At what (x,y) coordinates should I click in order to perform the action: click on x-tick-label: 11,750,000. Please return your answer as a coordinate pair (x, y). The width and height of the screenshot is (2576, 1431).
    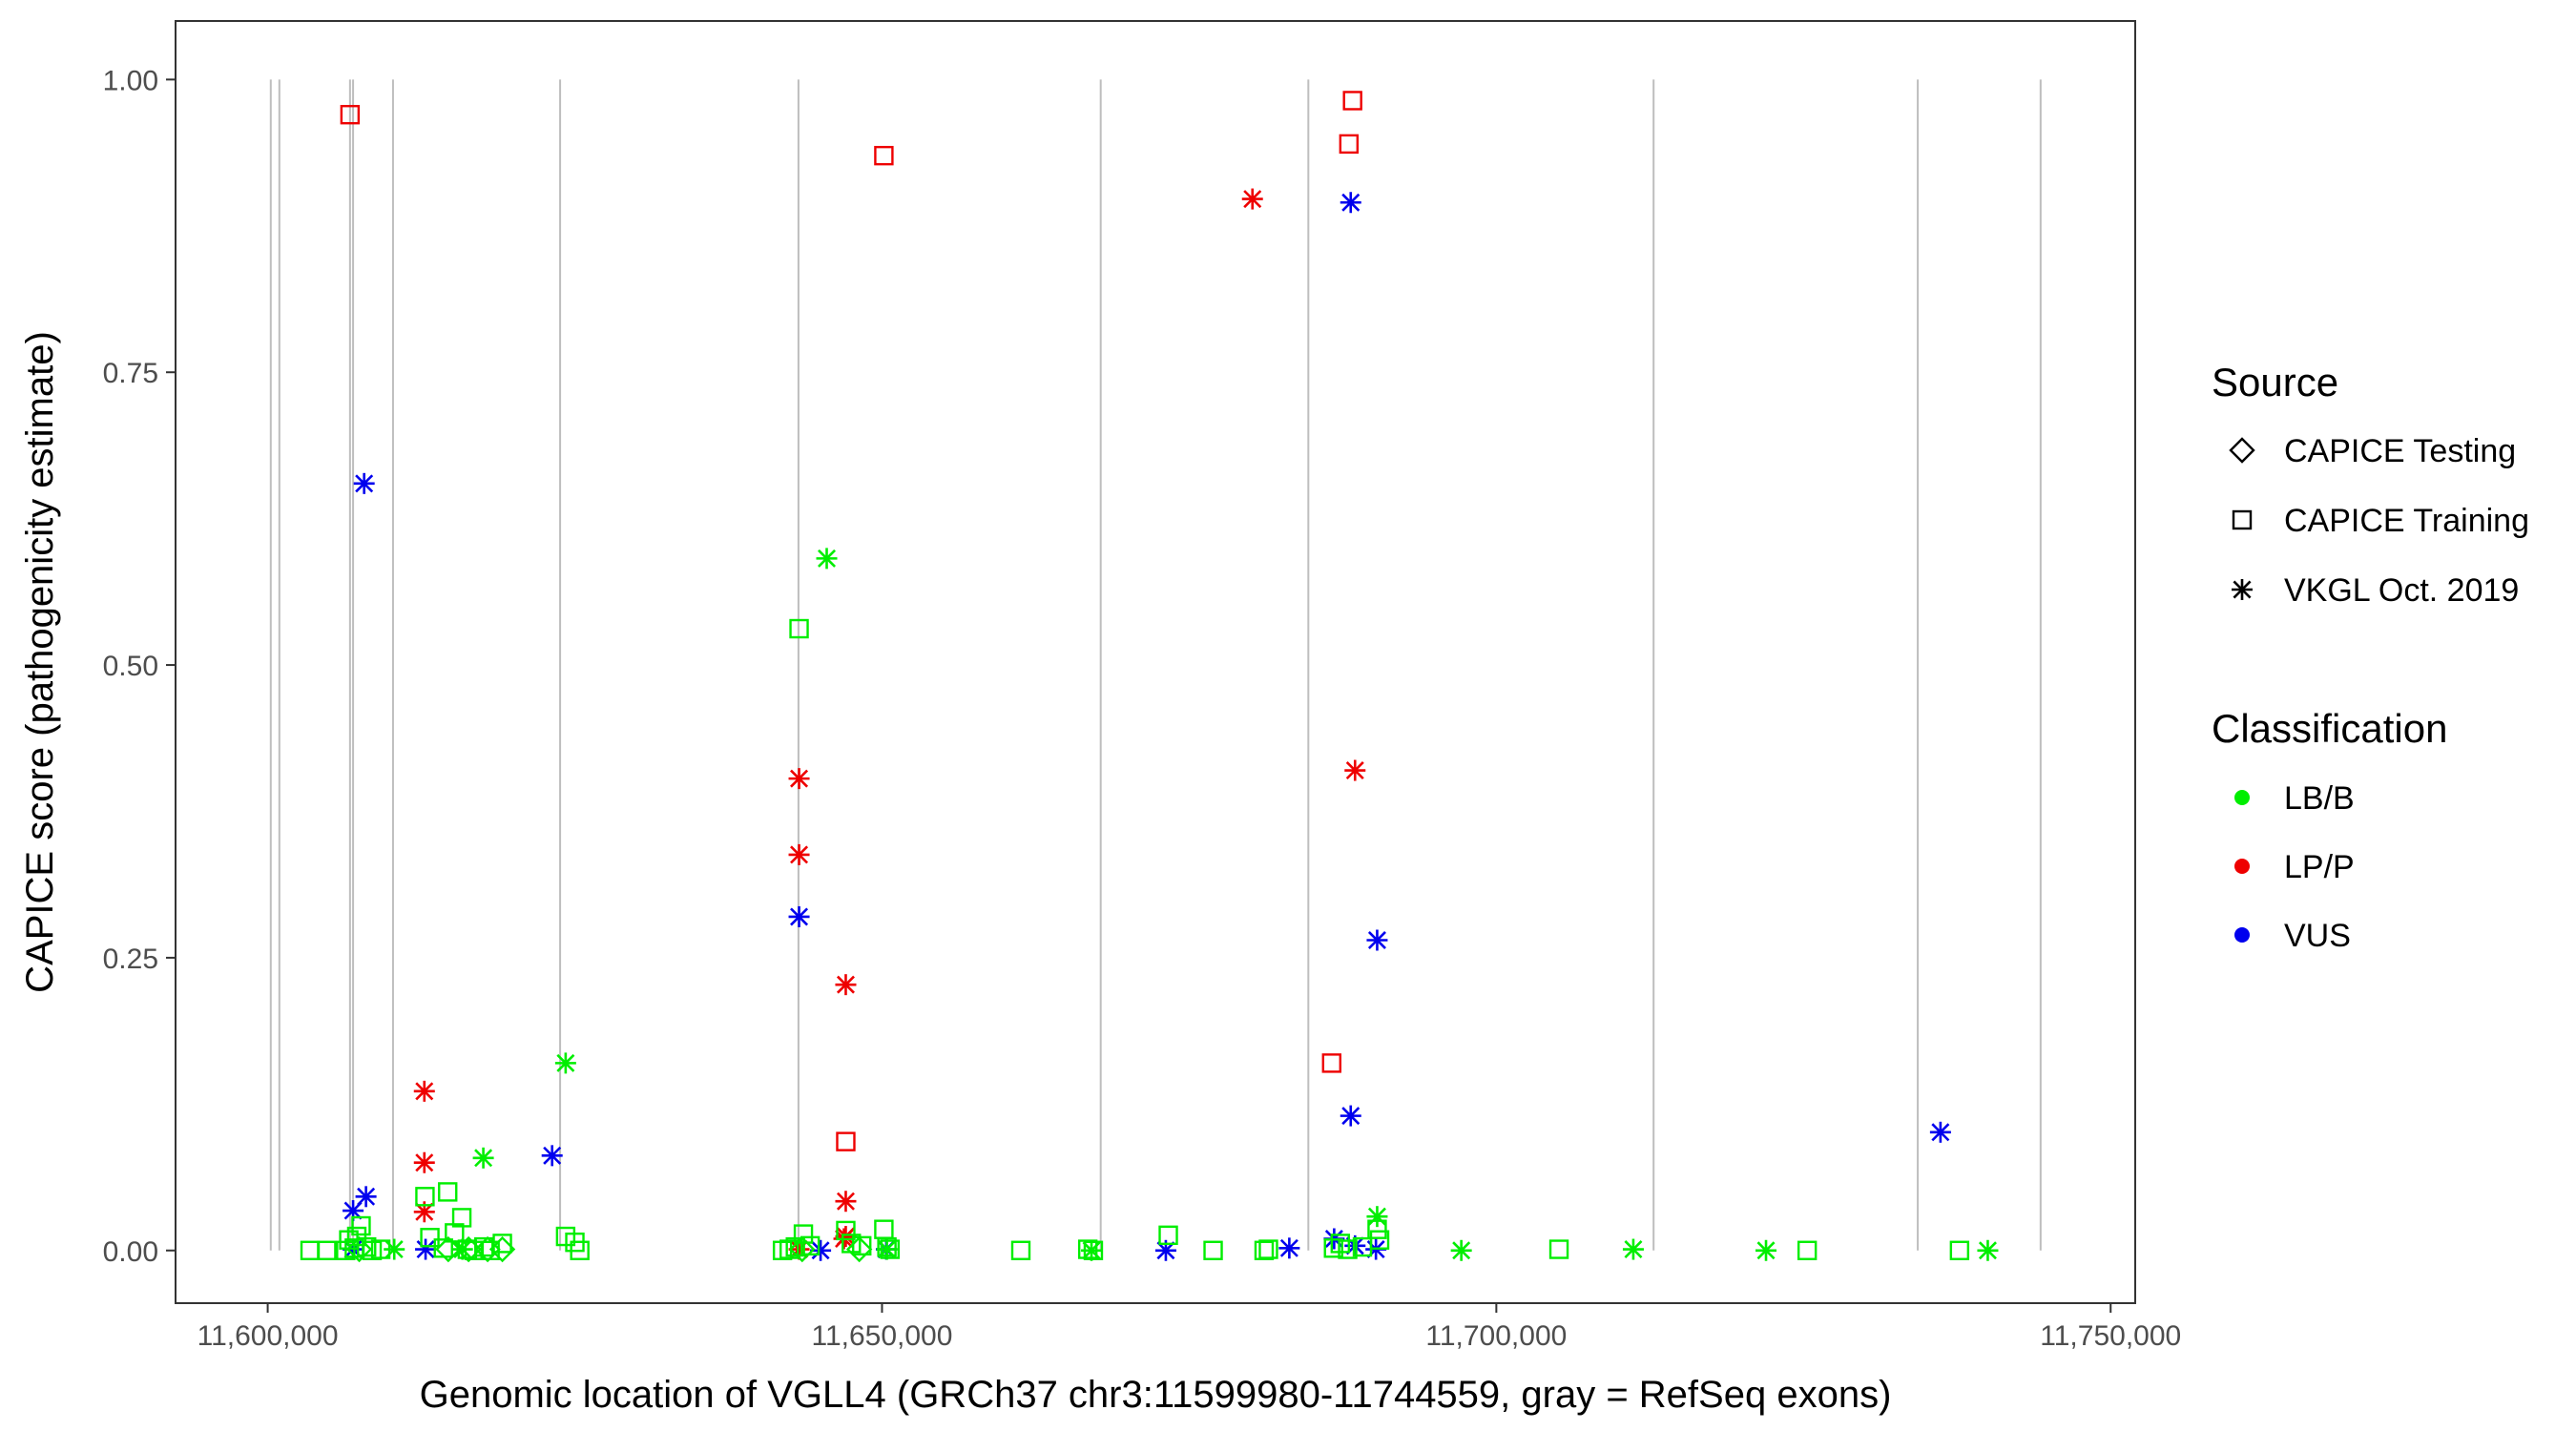
    Looking at the image, I should click on (2110, 1336).